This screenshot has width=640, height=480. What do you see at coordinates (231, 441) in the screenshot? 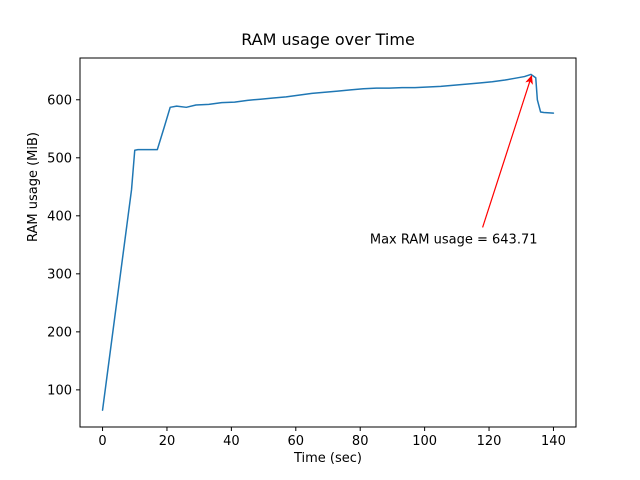
I see `x-tick-label: 40` at bounding box center [231, 441].